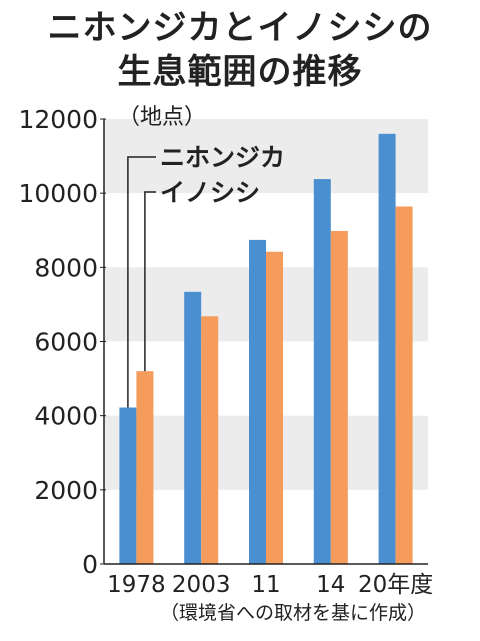 Image resolution: width=480 pixels, height=641 pixels. I want to click on source-note: （環境省への取材を基に作成）, so click(293, 613).